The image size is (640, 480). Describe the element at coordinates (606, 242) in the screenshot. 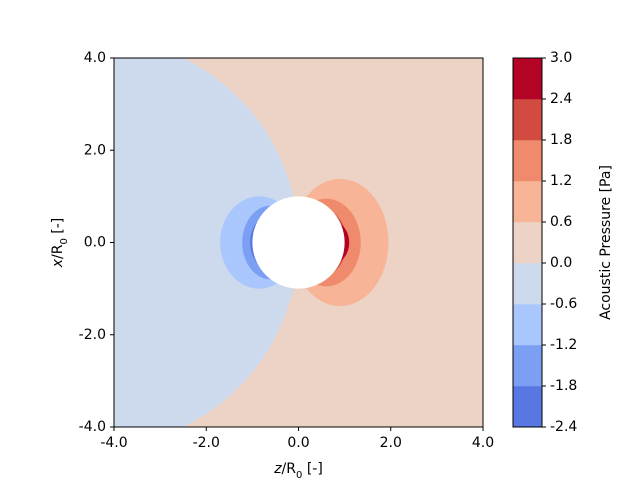

I see `colorbar-label: Acoustic Pressure [Pa]` at that location.